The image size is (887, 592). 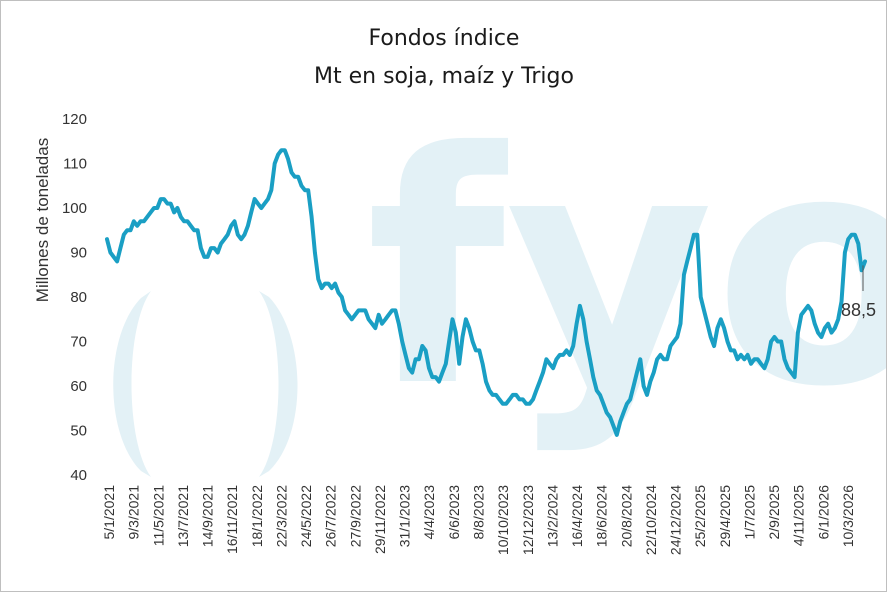 I want to click on x-tick-label: 11/5/2021, so click(x=158, y=515).